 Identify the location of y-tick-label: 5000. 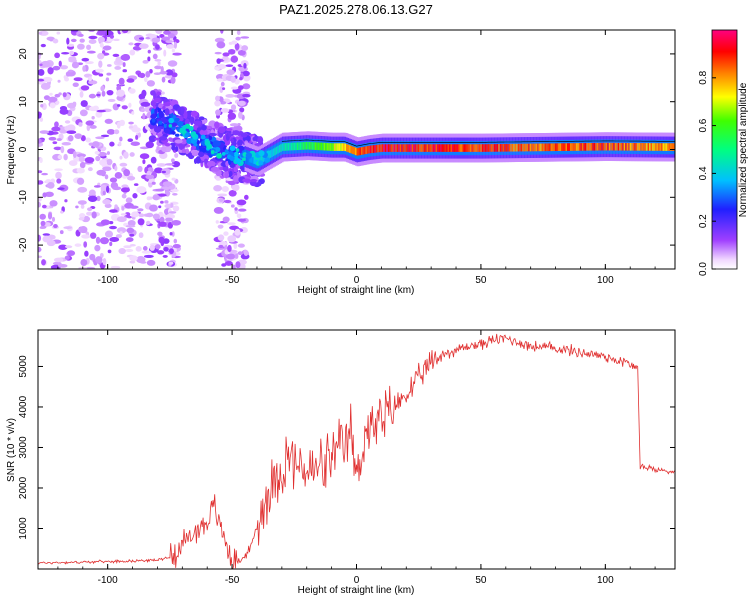
(23, 366).